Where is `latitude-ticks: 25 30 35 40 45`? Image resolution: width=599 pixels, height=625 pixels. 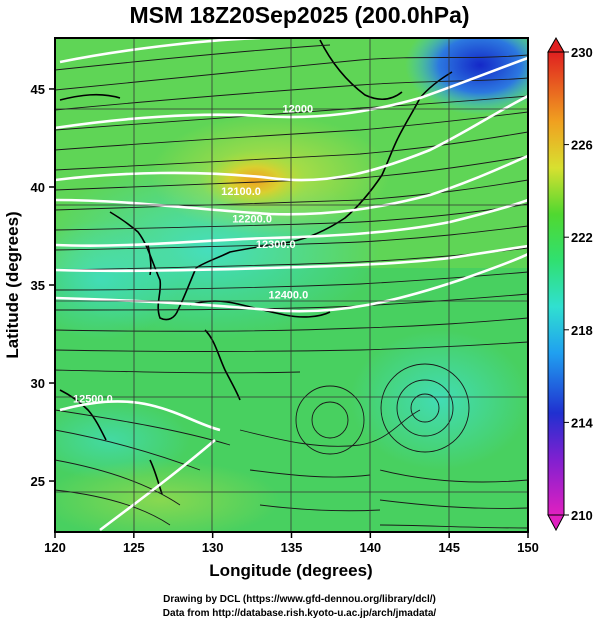
latitude-ticks: 25 30 35 40 45 is located at coordinates (43, 285).